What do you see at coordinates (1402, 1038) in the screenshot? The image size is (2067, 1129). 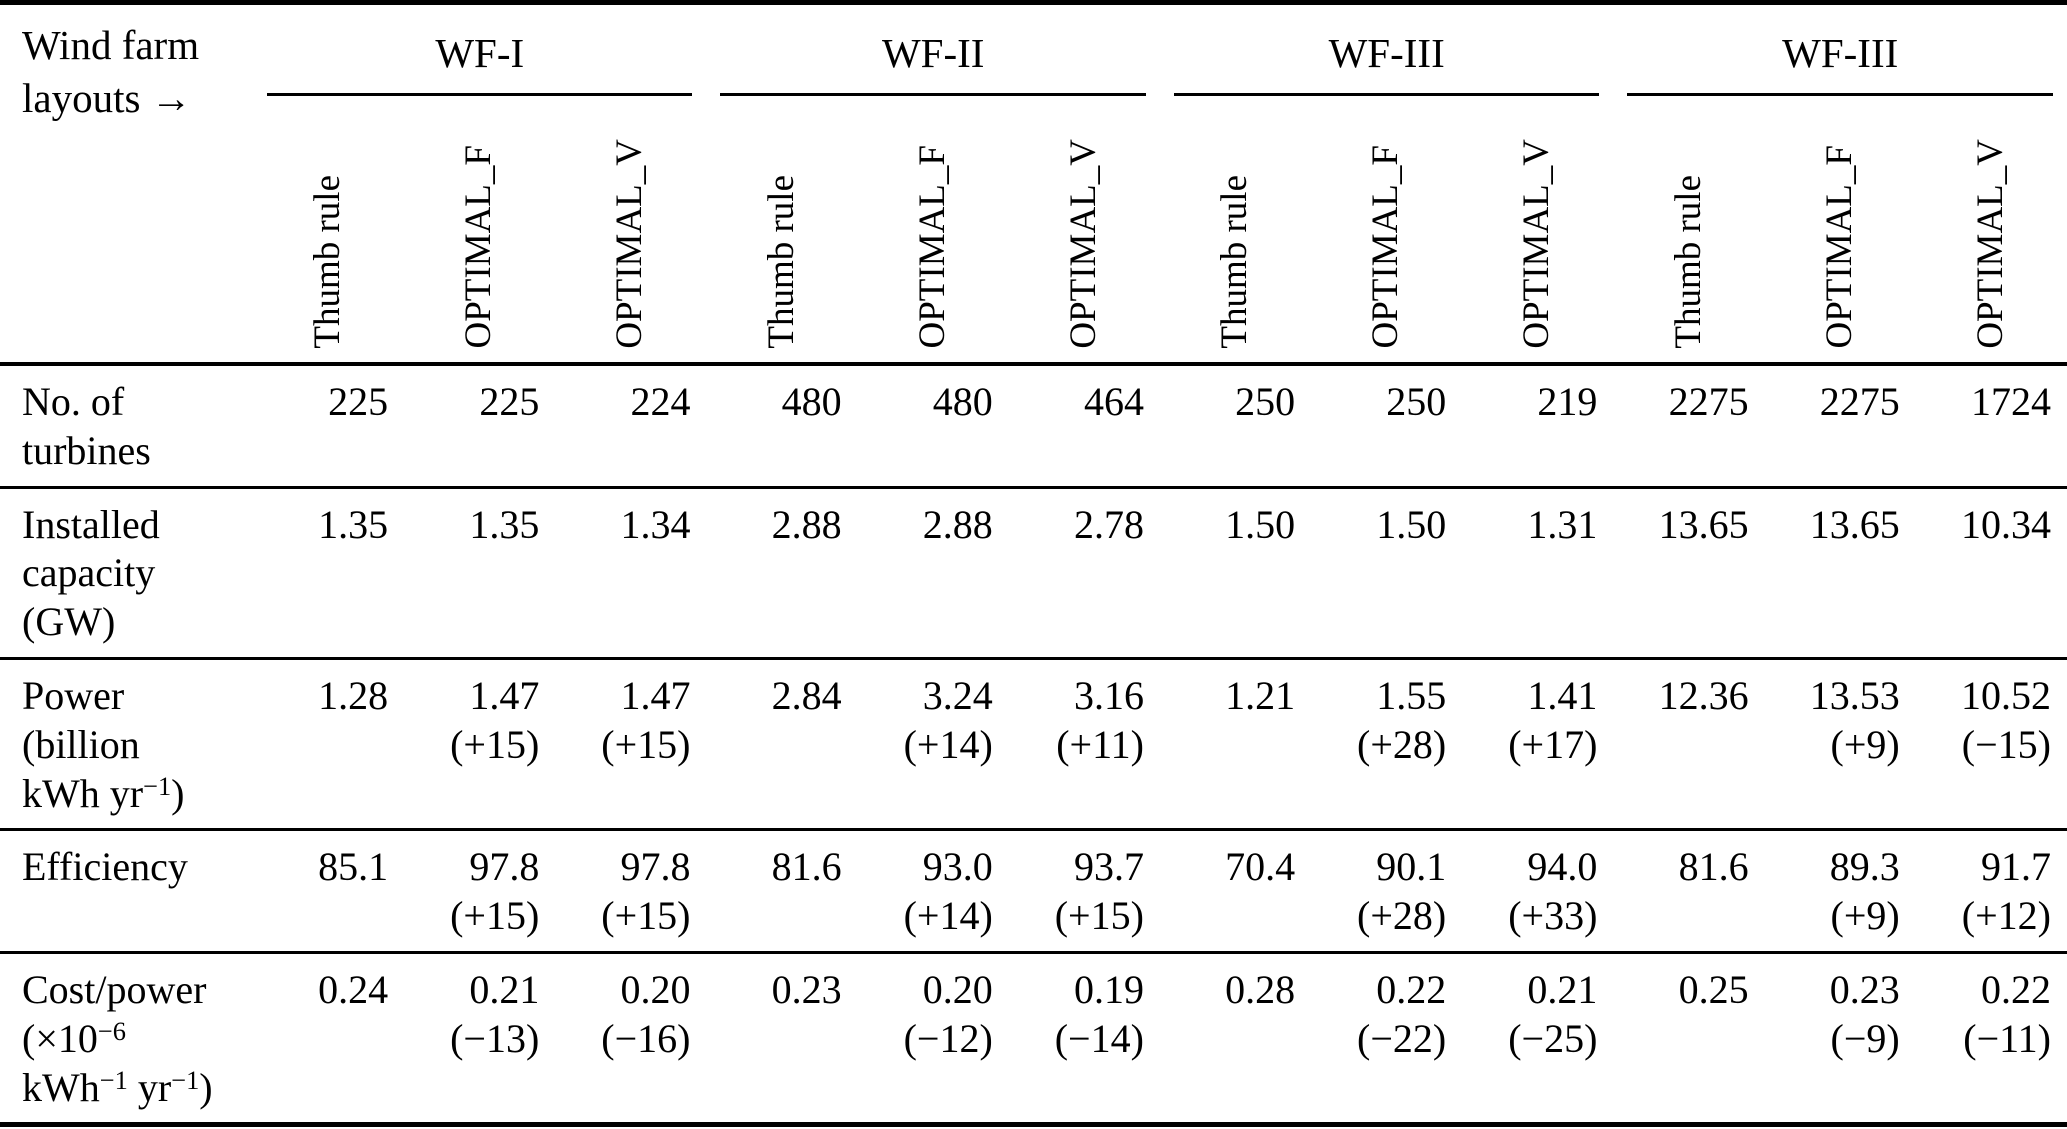 I see `cell-delta-percent: (−22)` at bounding box center [1402, 1038].